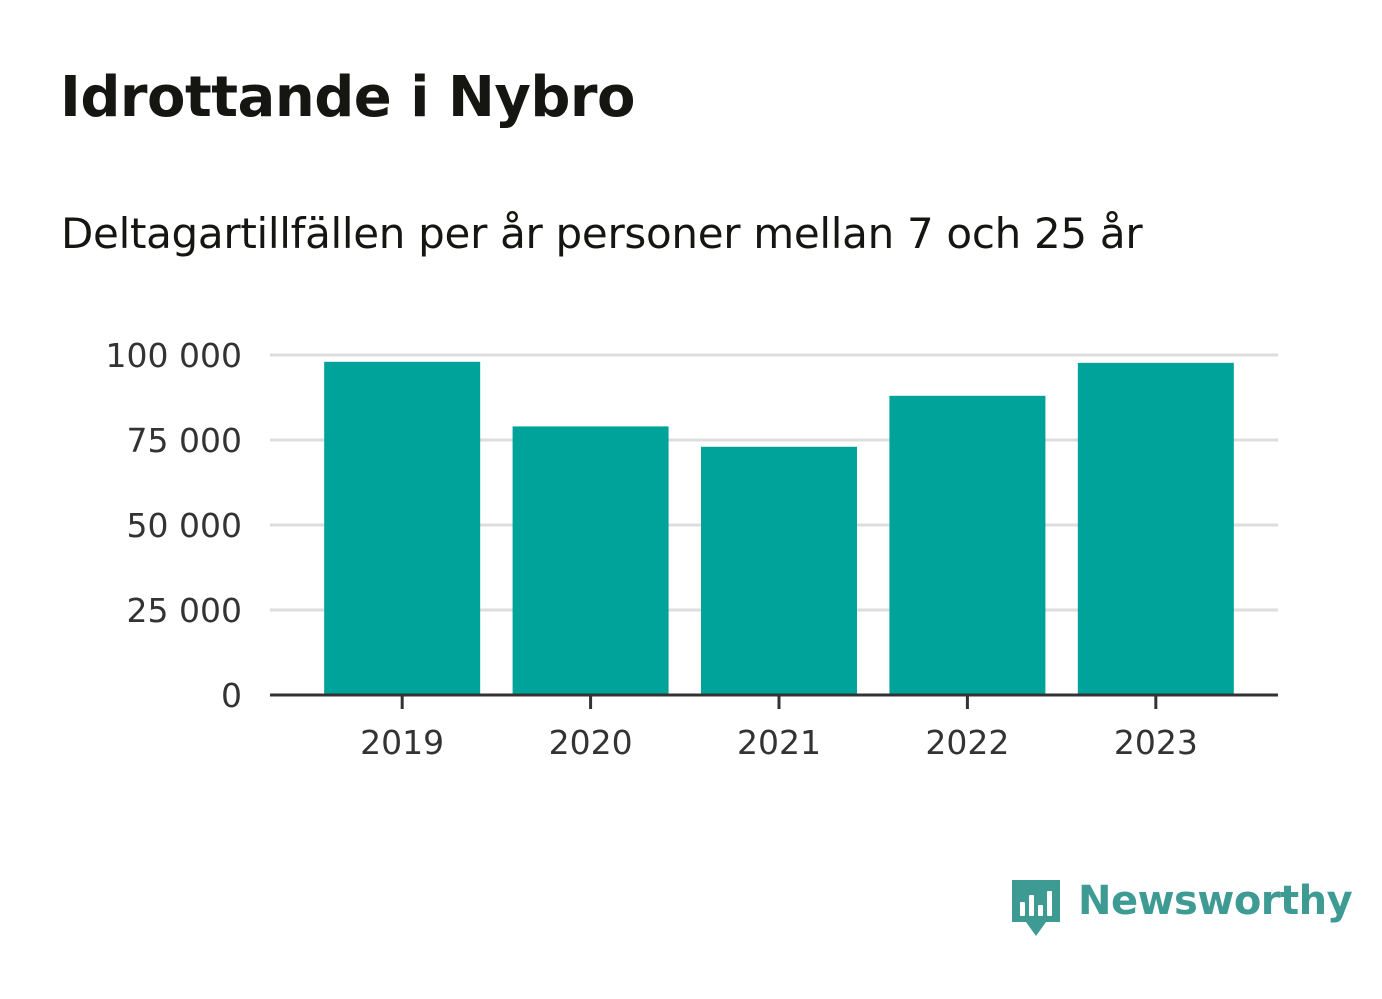 This screenshot has width=1382, height=999. I want to click on x-tick-label: 2021, so click(779, 742).